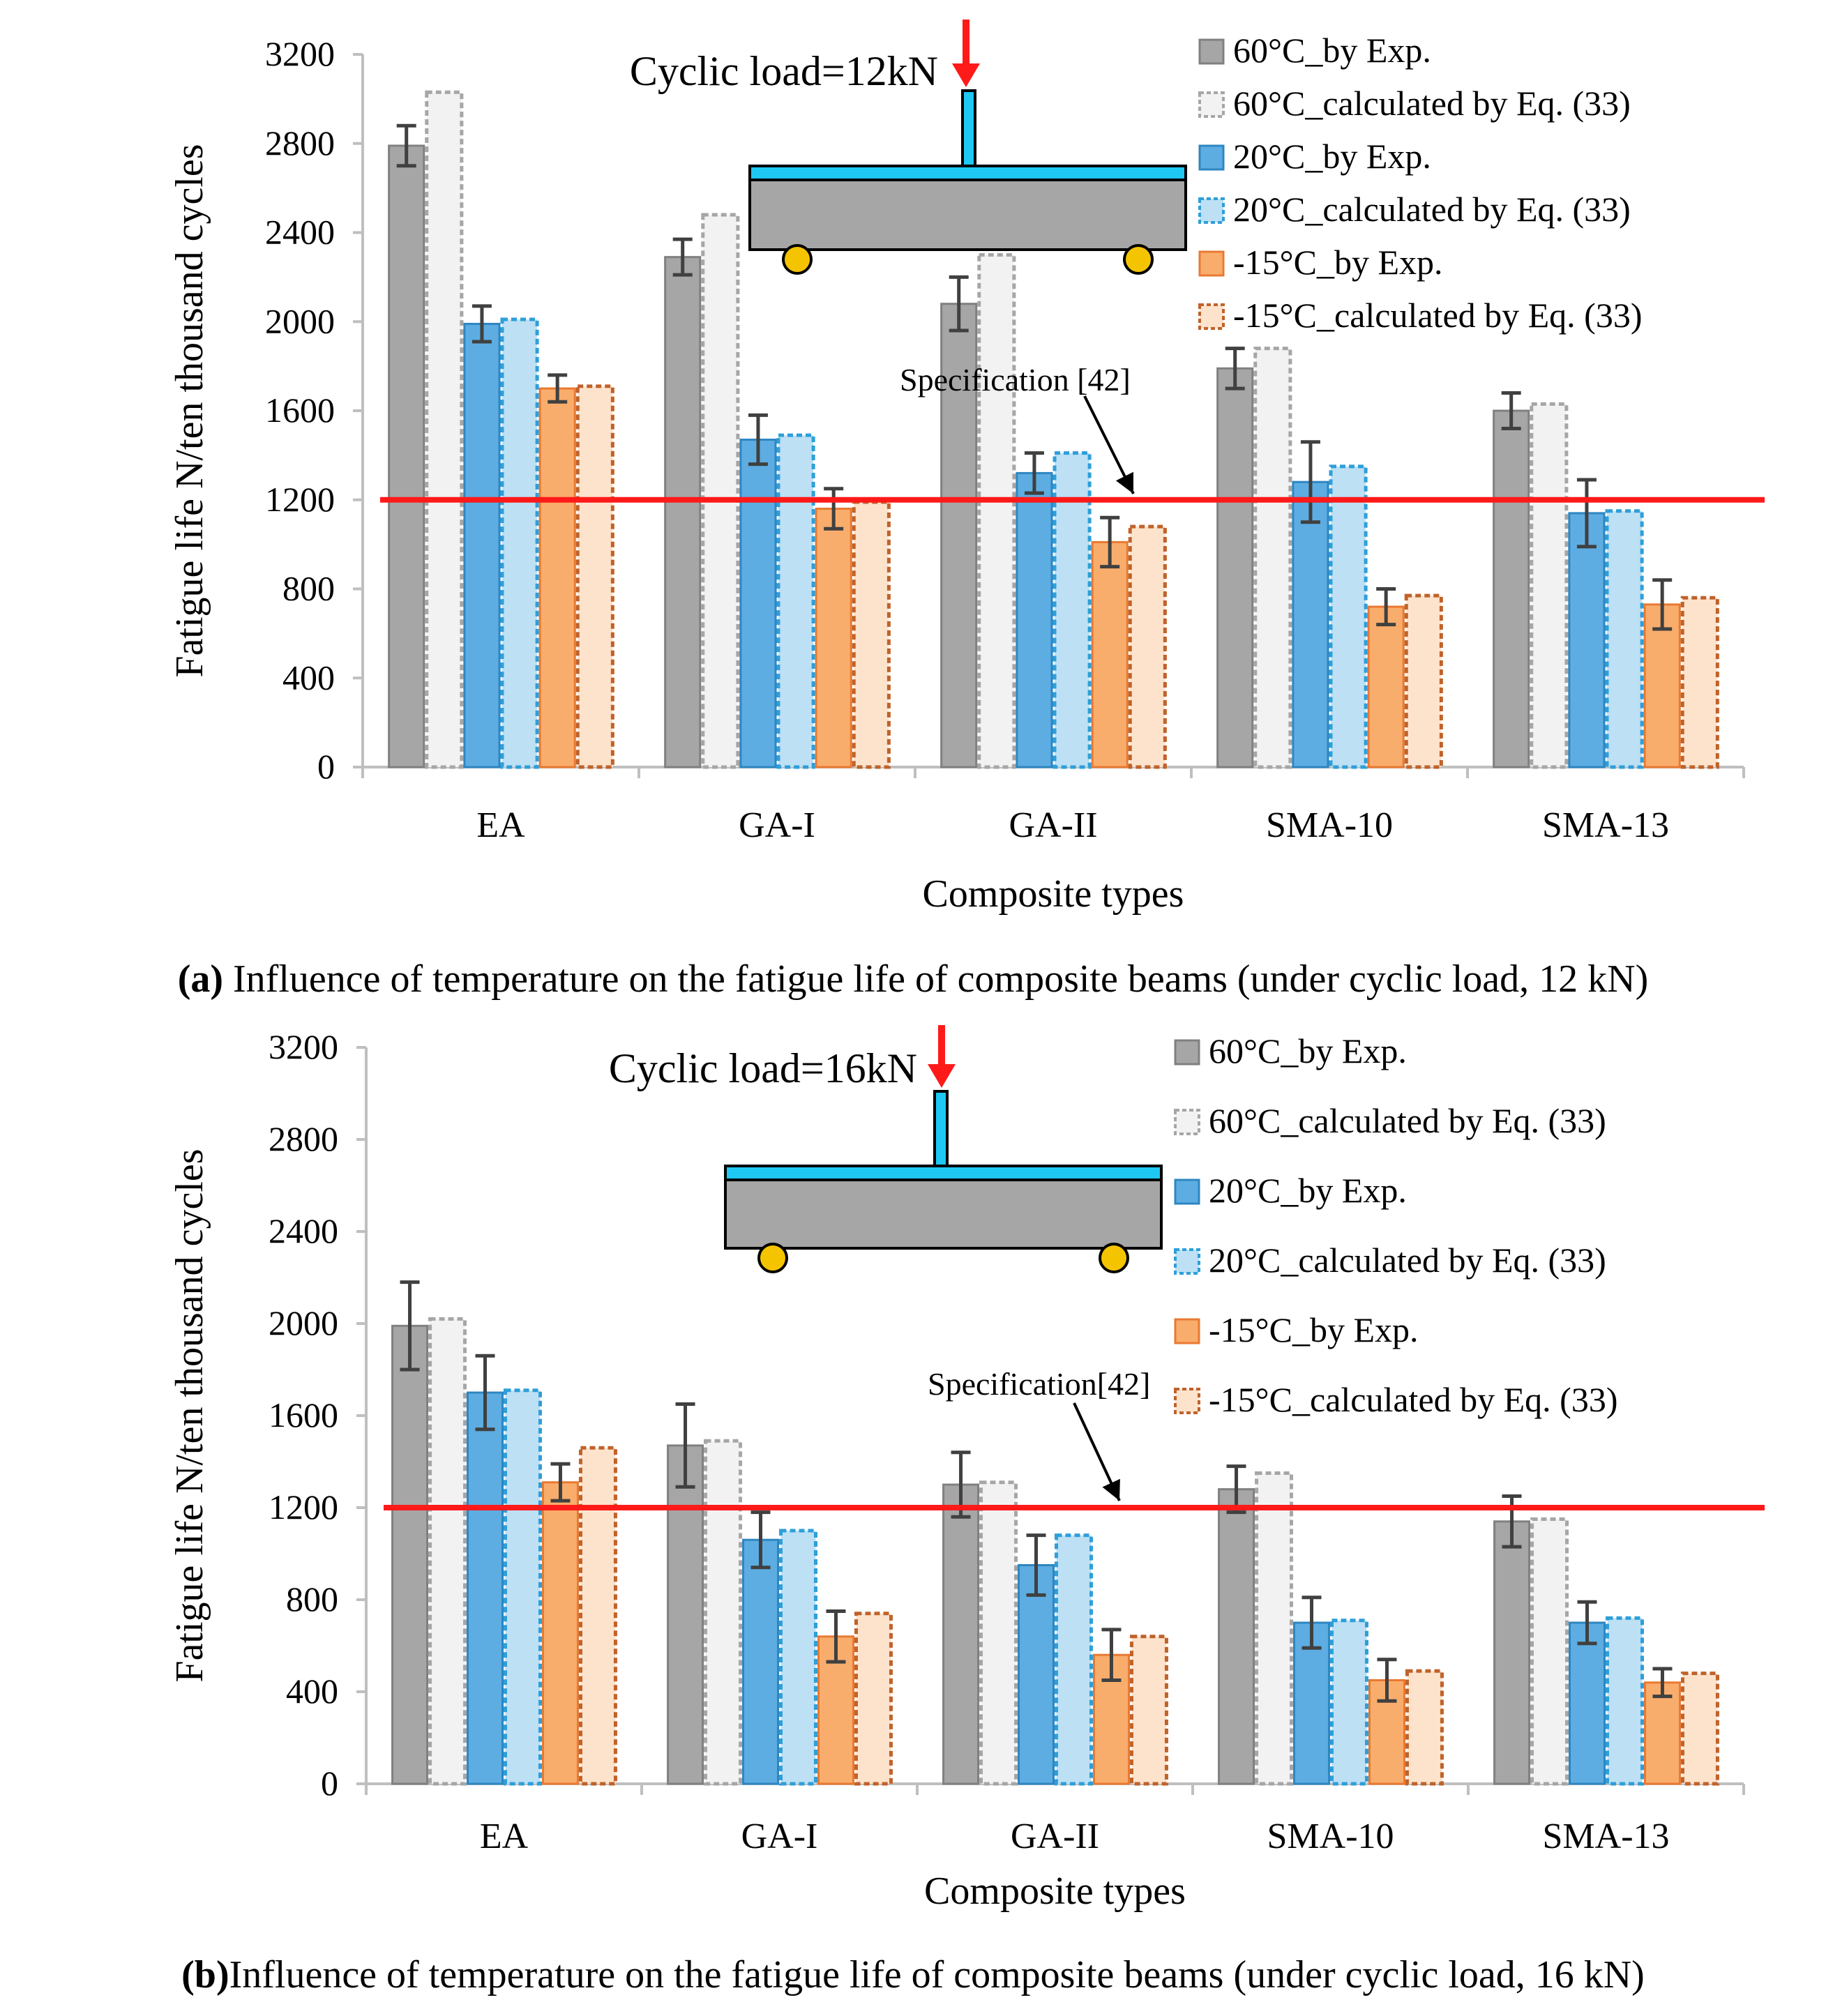  Describe the element at coordinates (300, 232) in the screenshot. I see `p0-y-tick-label: 2400` at that location.